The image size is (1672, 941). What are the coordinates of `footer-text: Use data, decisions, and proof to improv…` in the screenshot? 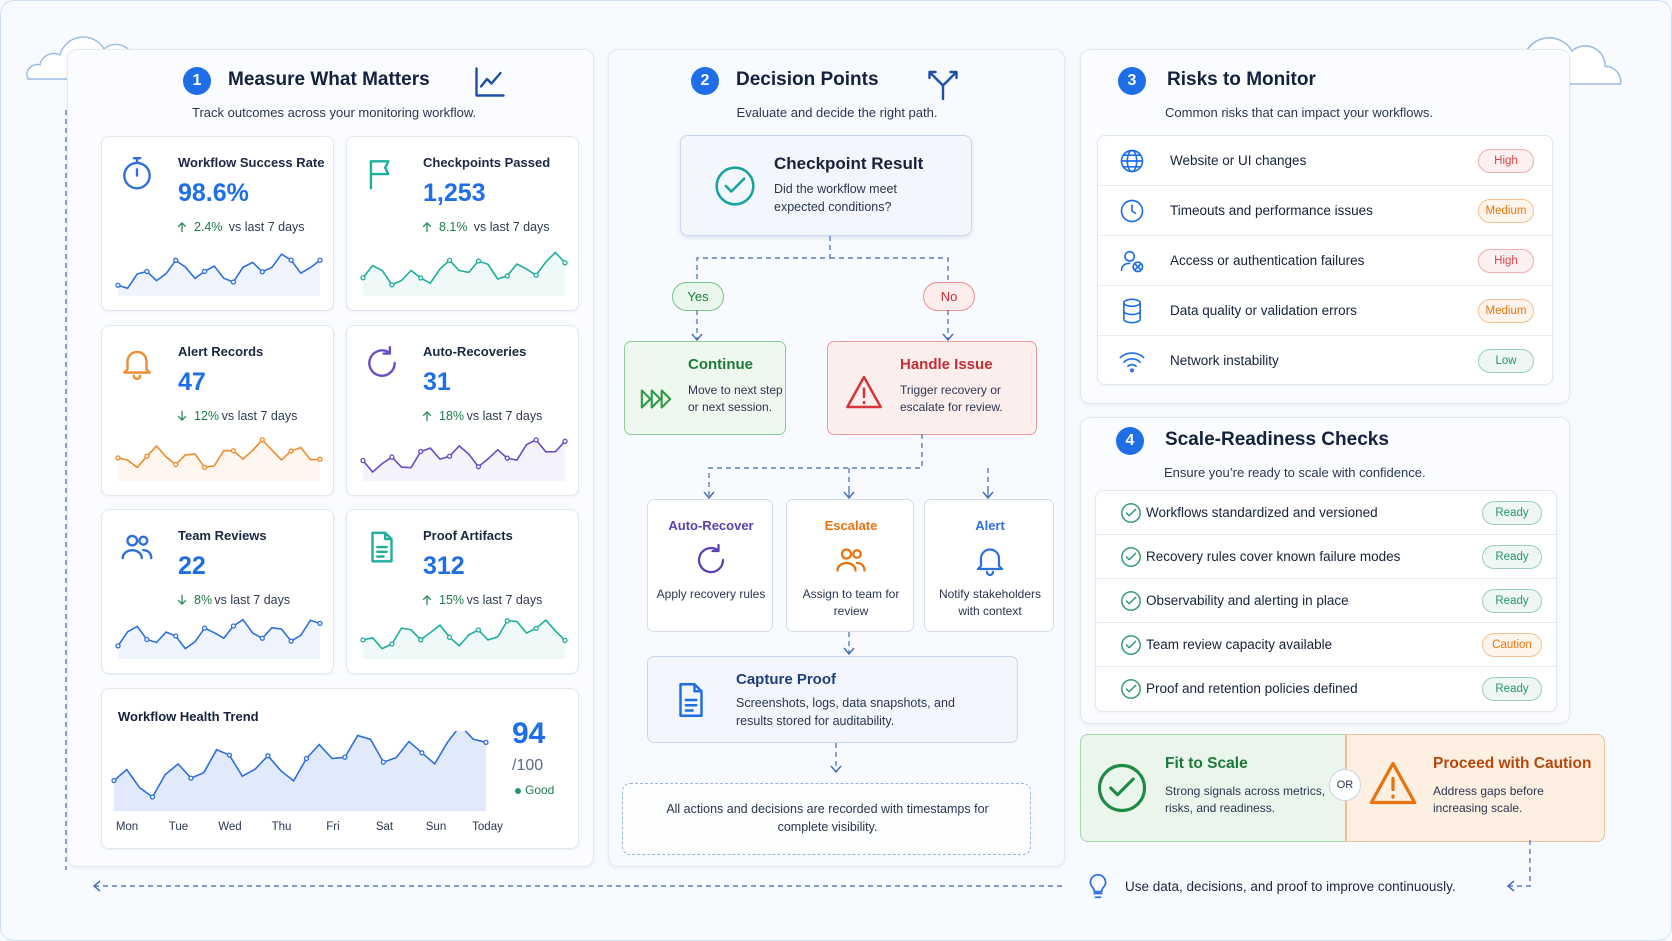 It's located at (1290, 886).